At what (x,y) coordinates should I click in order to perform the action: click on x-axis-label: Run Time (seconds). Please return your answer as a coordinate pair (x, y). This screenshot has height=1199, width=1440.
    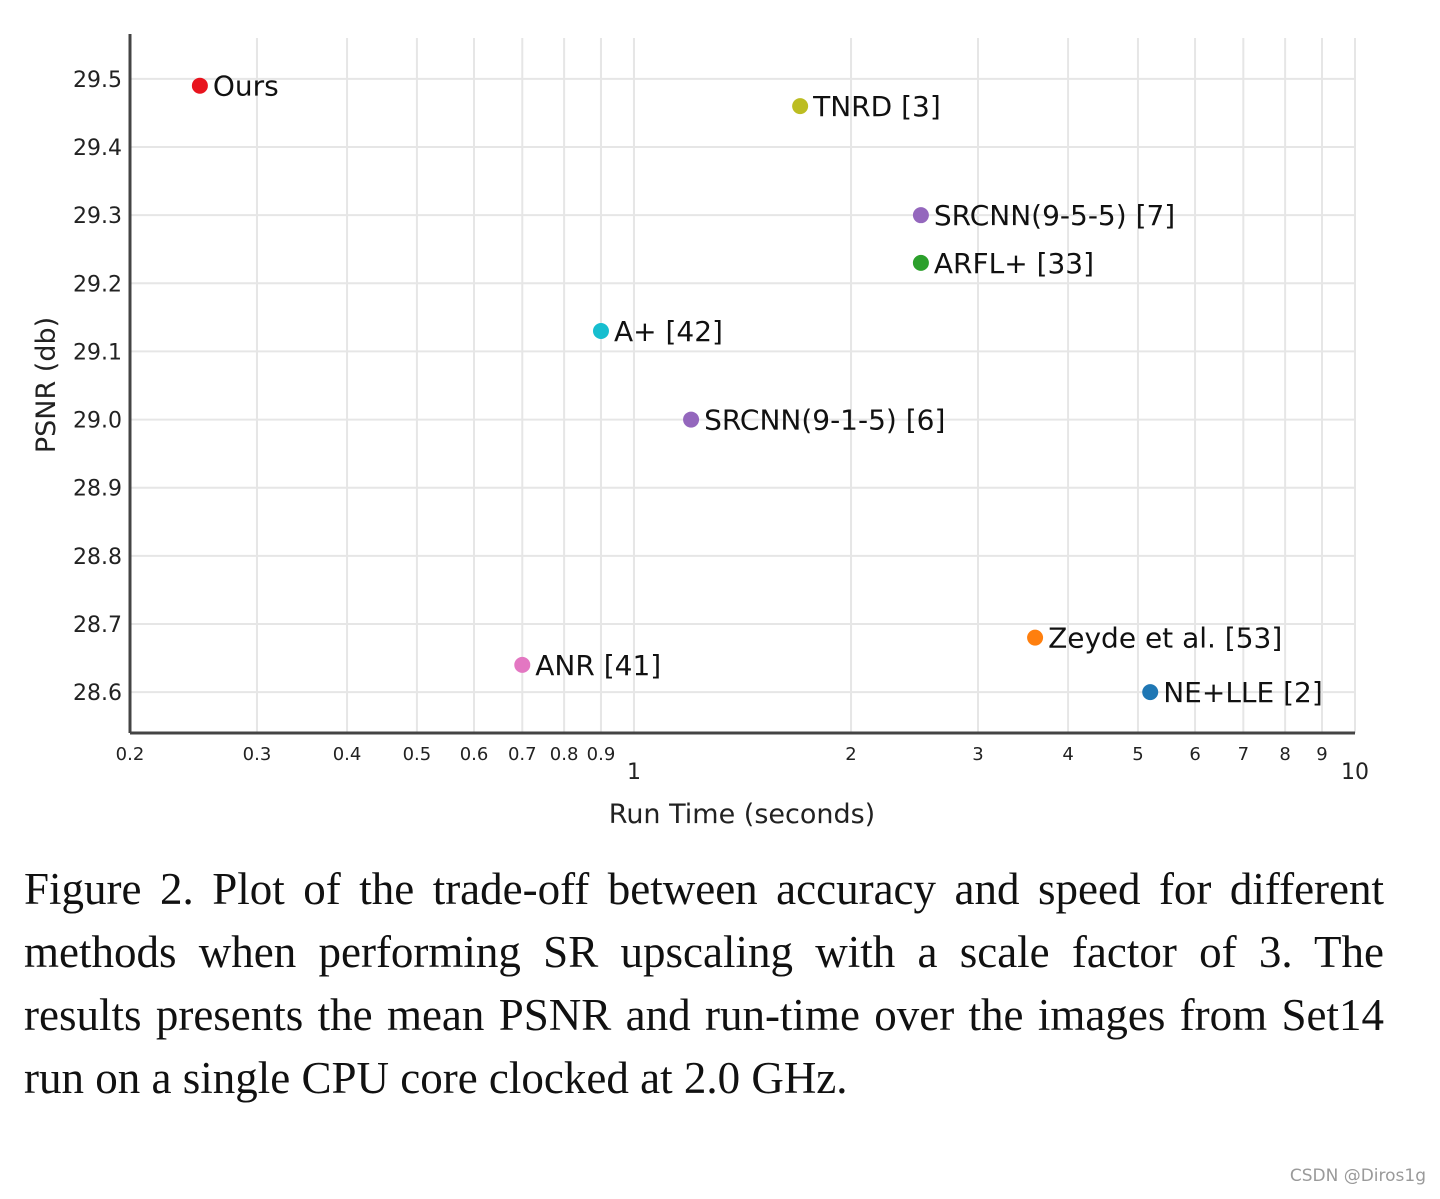
    Looking at the image, I should click on (742, 814).